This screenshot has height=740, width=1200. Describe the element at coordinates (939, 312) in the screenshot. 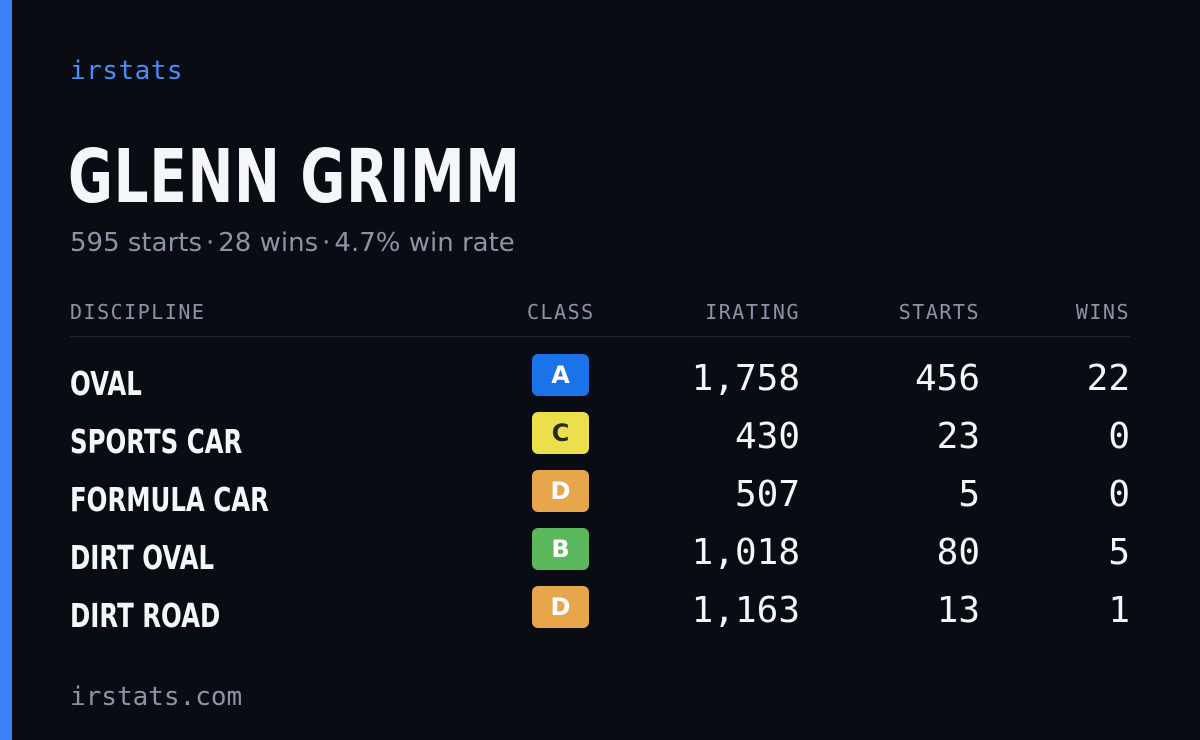

I see `header-starts: STARTS` at that location.